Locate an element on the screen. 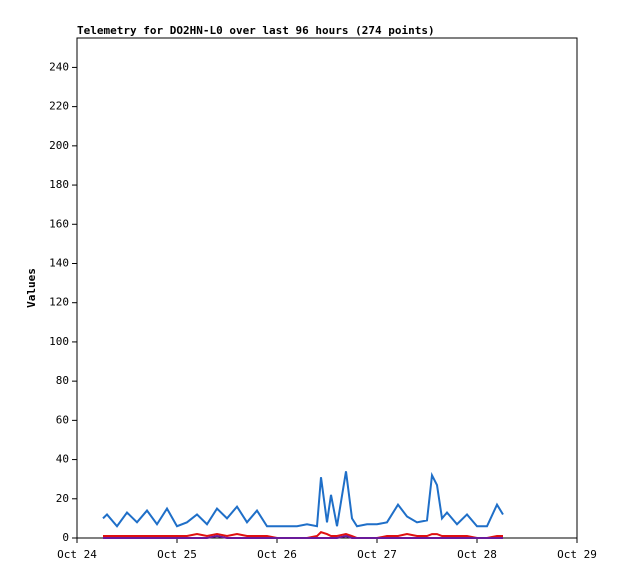  x-tick-label: Oct 28 is located at coordinates (477, 554).